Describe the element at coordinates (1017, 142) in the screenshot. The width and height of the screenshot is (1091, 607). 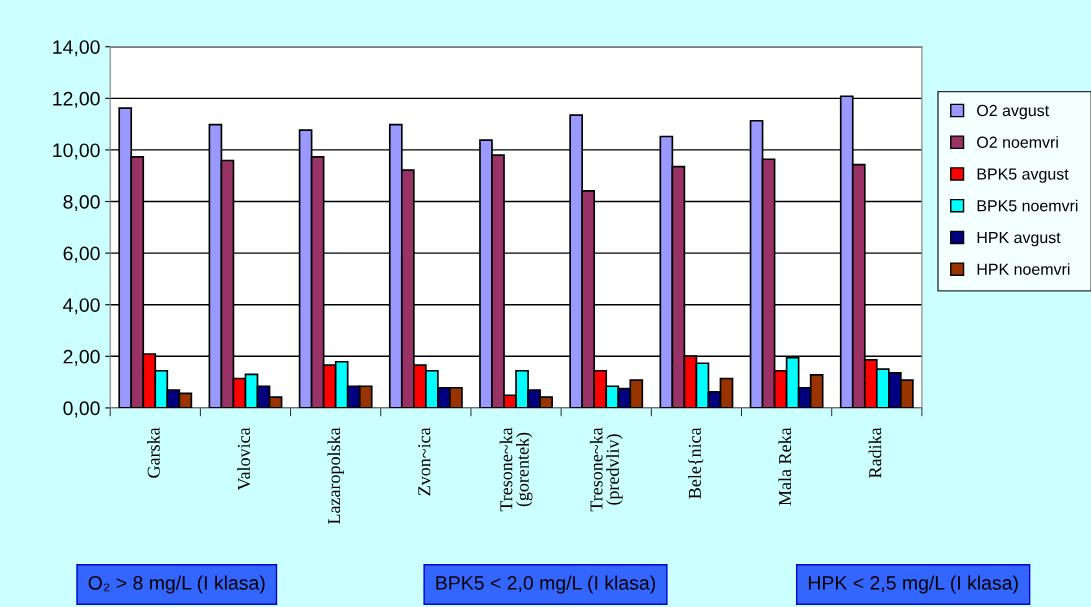
I see `legend-label: O2 noemvri` at that location.